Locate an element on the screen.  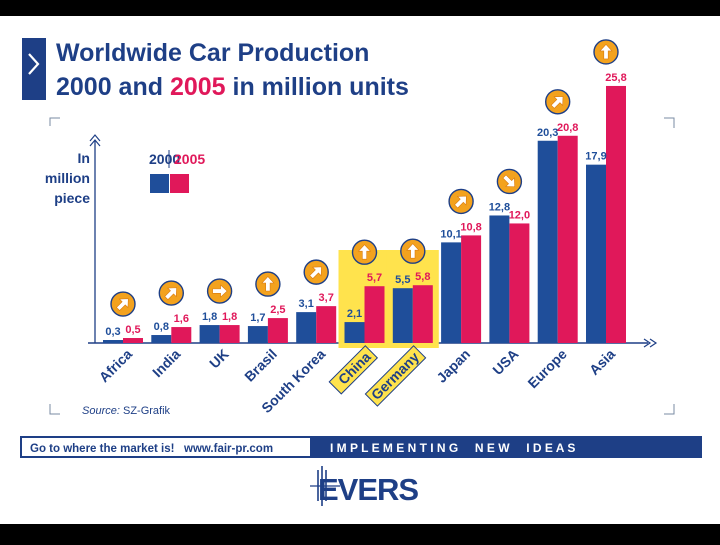
value-label-2005-germany: 5,8 is located at coordinates (422, 277).